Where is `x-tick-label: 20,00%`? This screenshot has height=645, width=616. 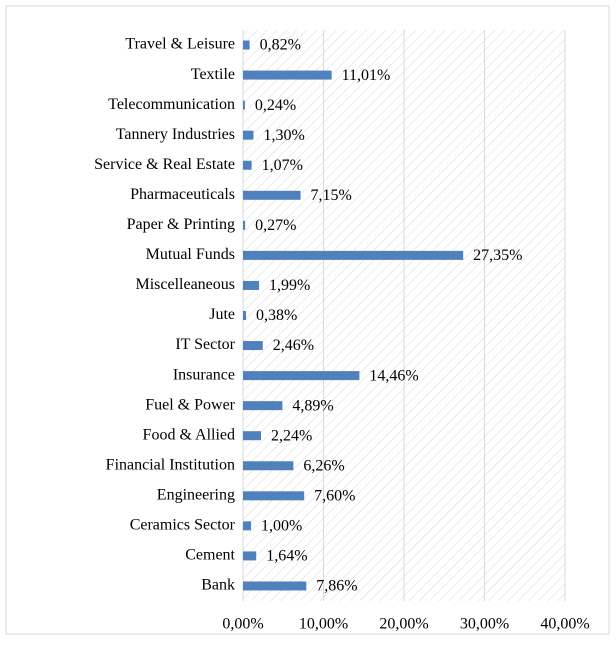
x-tick-label: 20,00% is located at coordinates (403, 624).